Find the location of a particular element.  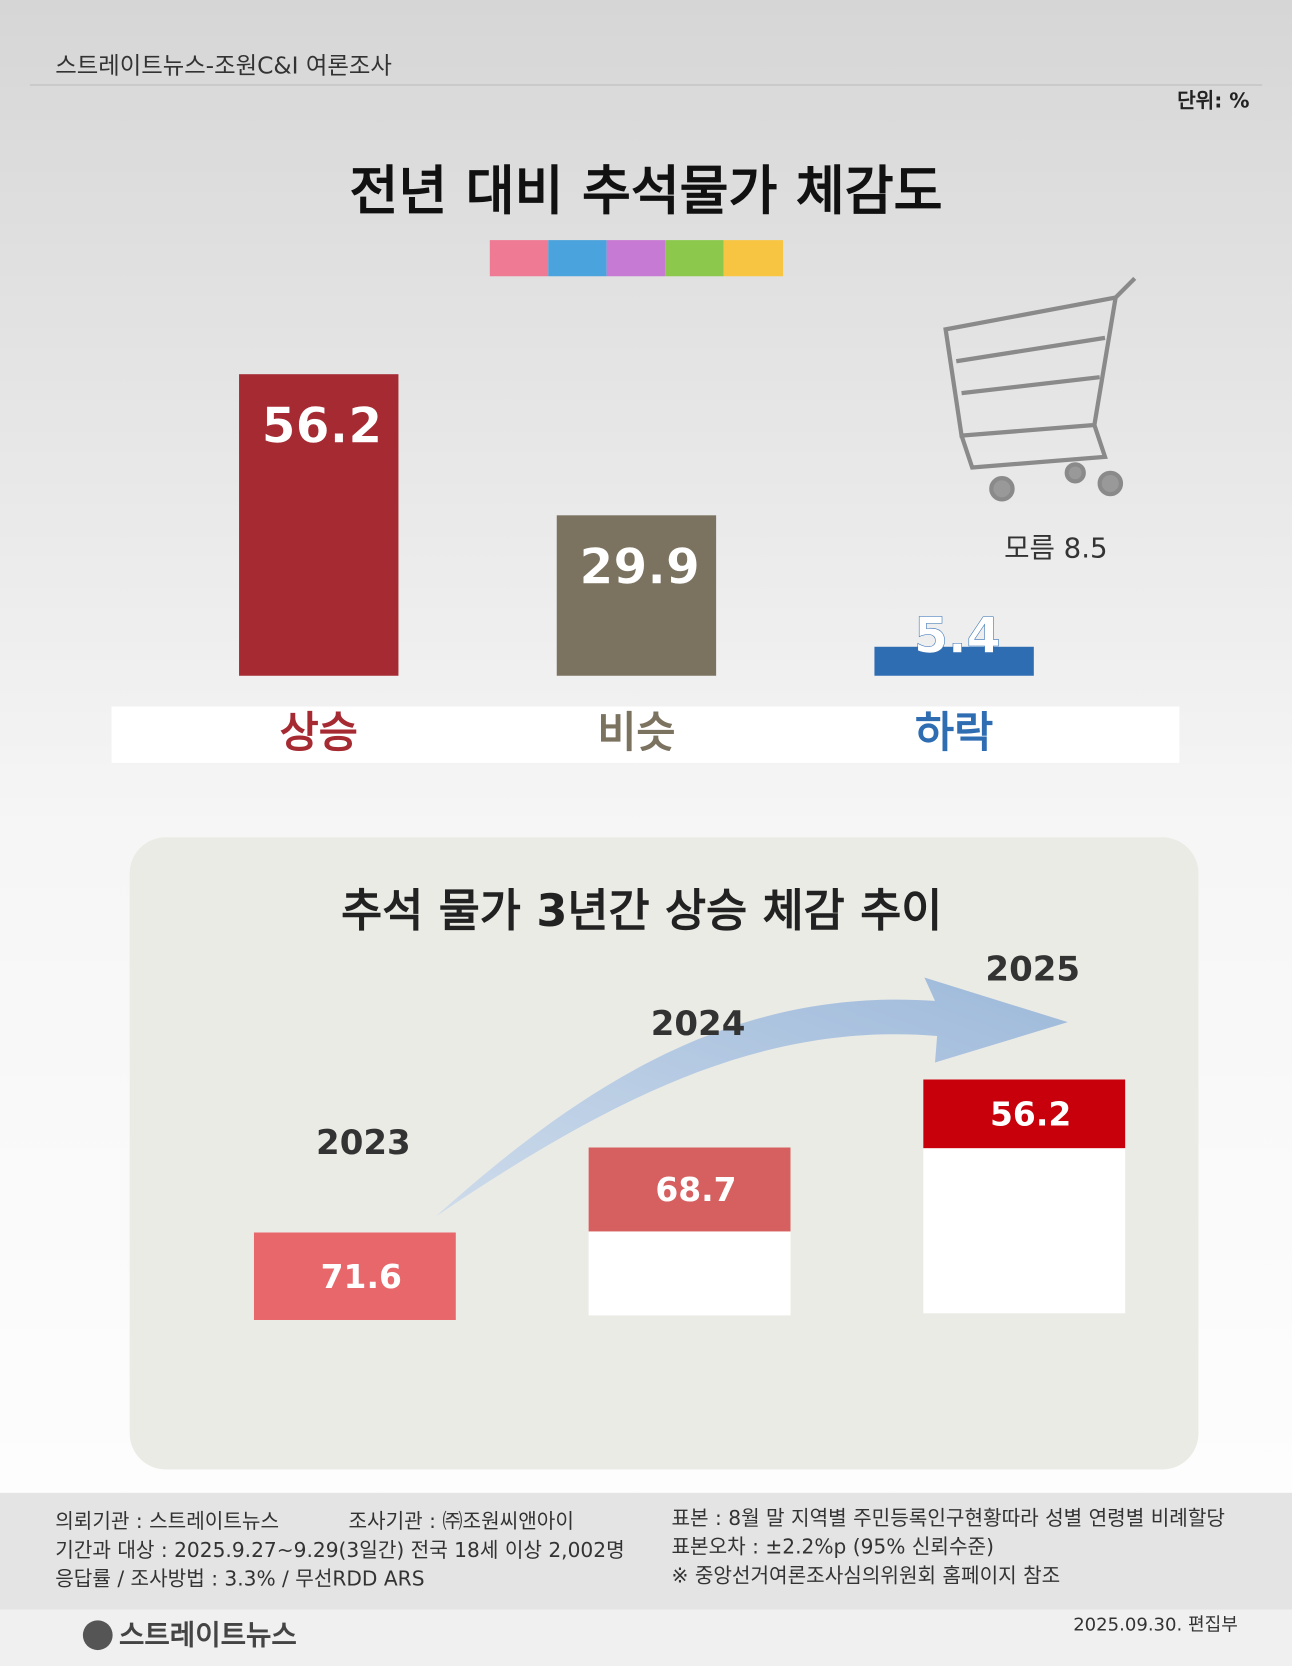

footer-agency: 조사기관 : ㈜조원씨앤아이 is located at coordinates (461, 1521).